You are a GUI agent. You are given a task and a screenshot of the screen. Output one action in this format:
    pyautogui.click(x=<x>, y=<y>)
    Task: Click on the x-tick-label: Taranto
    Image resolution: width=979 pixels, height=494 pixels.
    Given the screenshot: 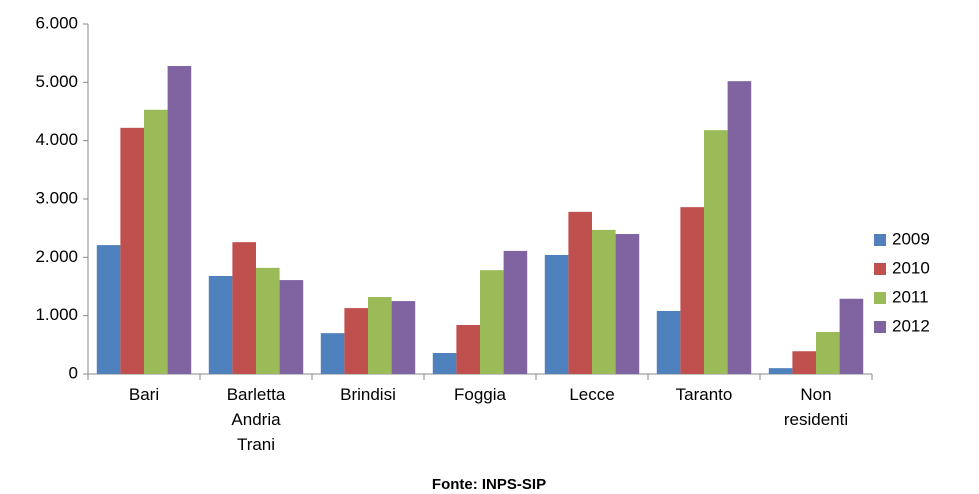 What is the action you would take?
    pyautogui.click(x=704, y=394)
    